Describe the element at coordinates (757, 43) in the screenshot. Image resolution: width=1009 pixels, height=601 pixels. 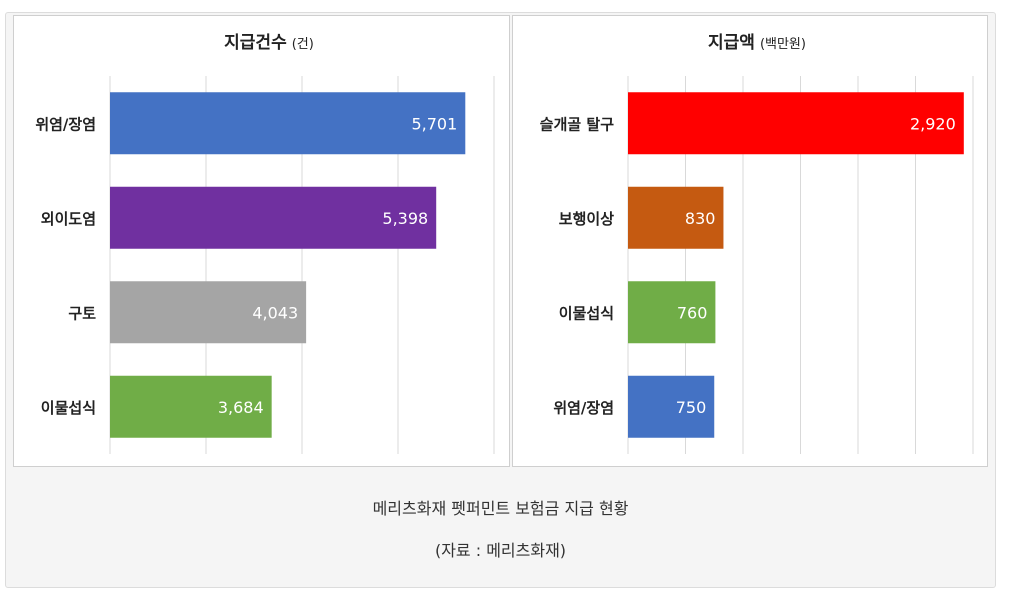
I see `chart-title: 지급액 (백만원)` at that location.